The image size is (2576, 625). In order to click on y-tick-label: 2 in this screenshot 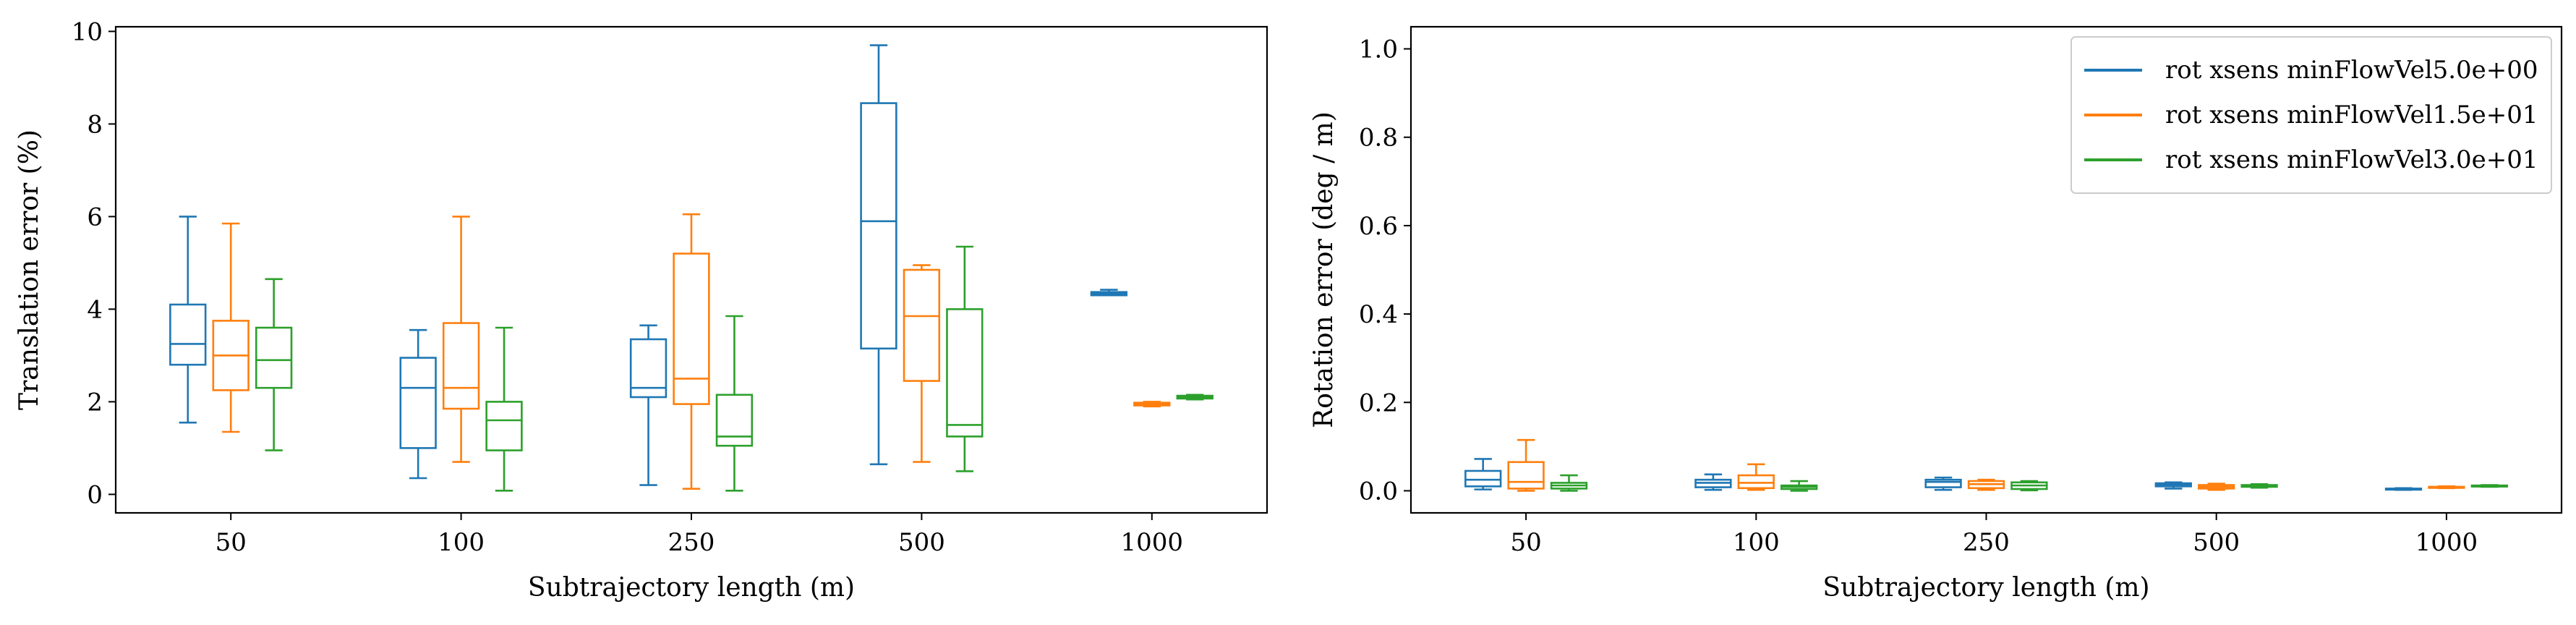, I will do `click(95, 403)`.